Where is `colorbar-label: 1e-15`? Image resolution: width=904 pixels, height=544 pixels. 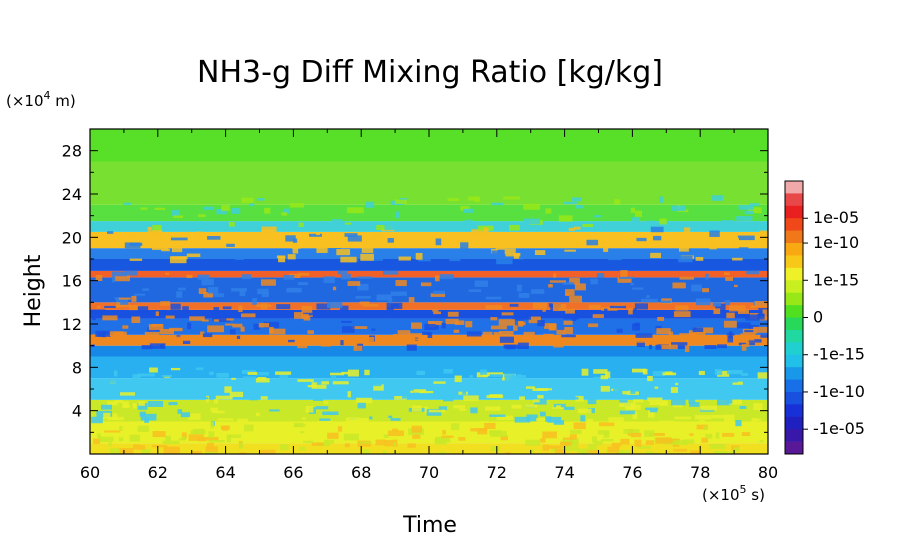 colorbar-label: 1e-15 is located at coordinates (836, 279).